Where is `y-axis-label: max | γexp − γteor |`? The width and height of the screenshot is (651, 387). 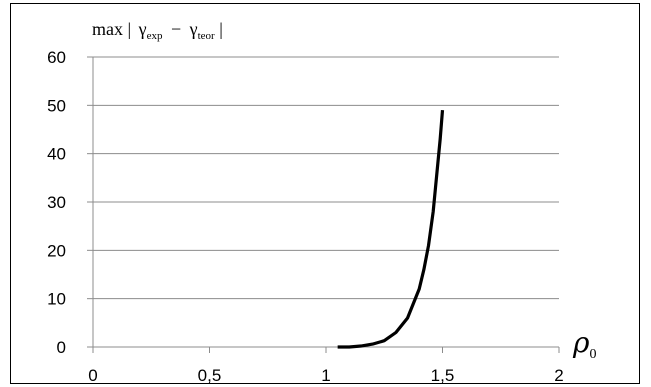
y-axis-label: max | γexp − γteor | is located at coordinates (157, 31).